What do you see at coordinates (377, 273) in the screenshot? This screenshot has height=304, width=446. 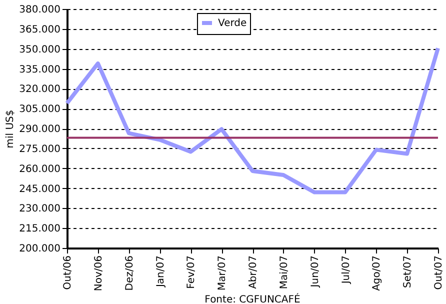 I see `x-tick-label: Ago/07` at bounding box center [377, 273].